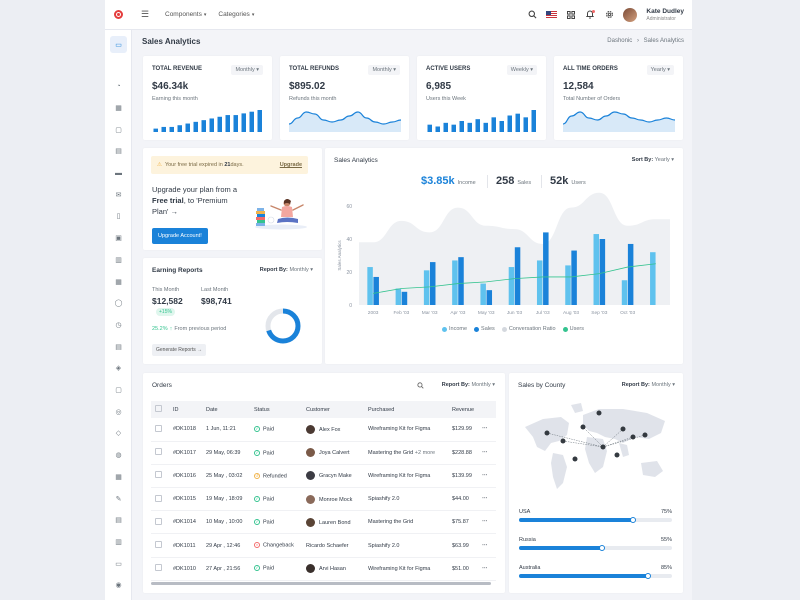 The image size is (800, 600). What do you see at coordinates (334, 453) in the screenshot?
I see `customer-name: Joya Calvert` at bounding box center [334, 453].